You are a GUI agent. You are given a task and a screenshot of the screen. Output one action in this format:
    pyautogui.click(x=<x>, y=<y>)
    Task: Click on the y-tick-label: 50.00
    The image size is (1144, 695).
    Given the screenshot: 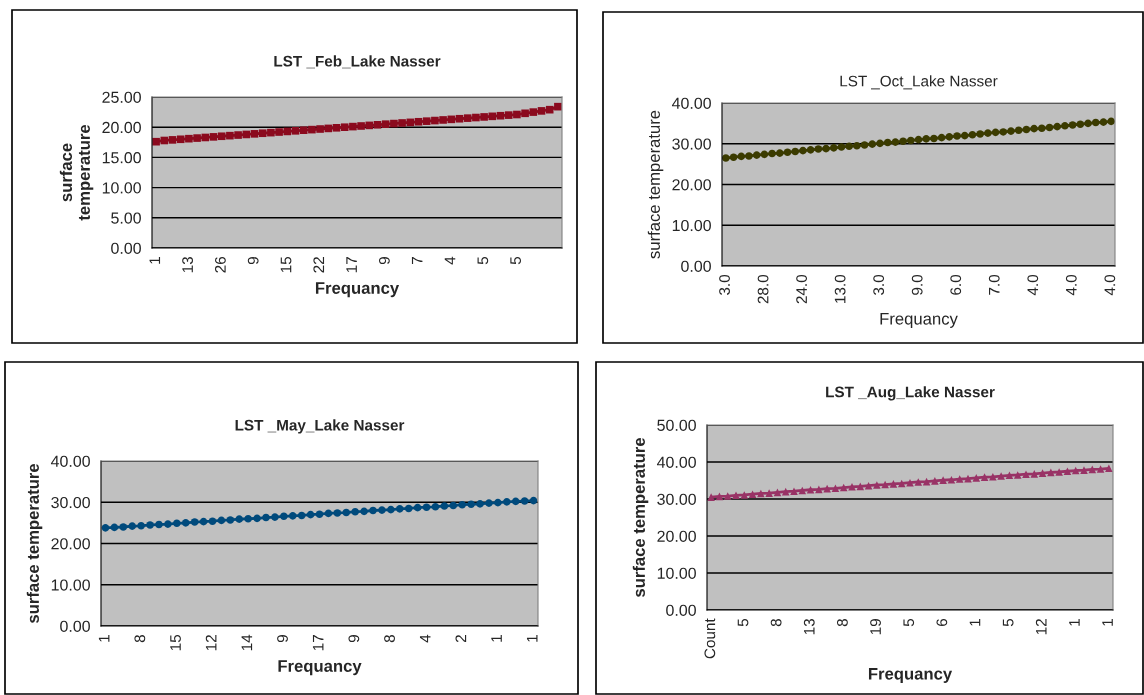 What is the action you would take?
    pyautogui.click(x=676, y=425)
    